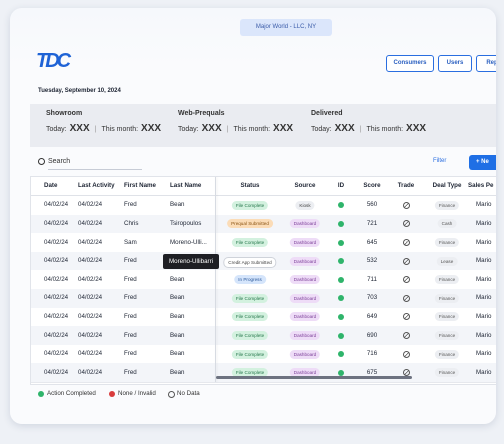 This screenshot has width=504, height=444. I want to click on column-header: Last Name, so click(186, 185).